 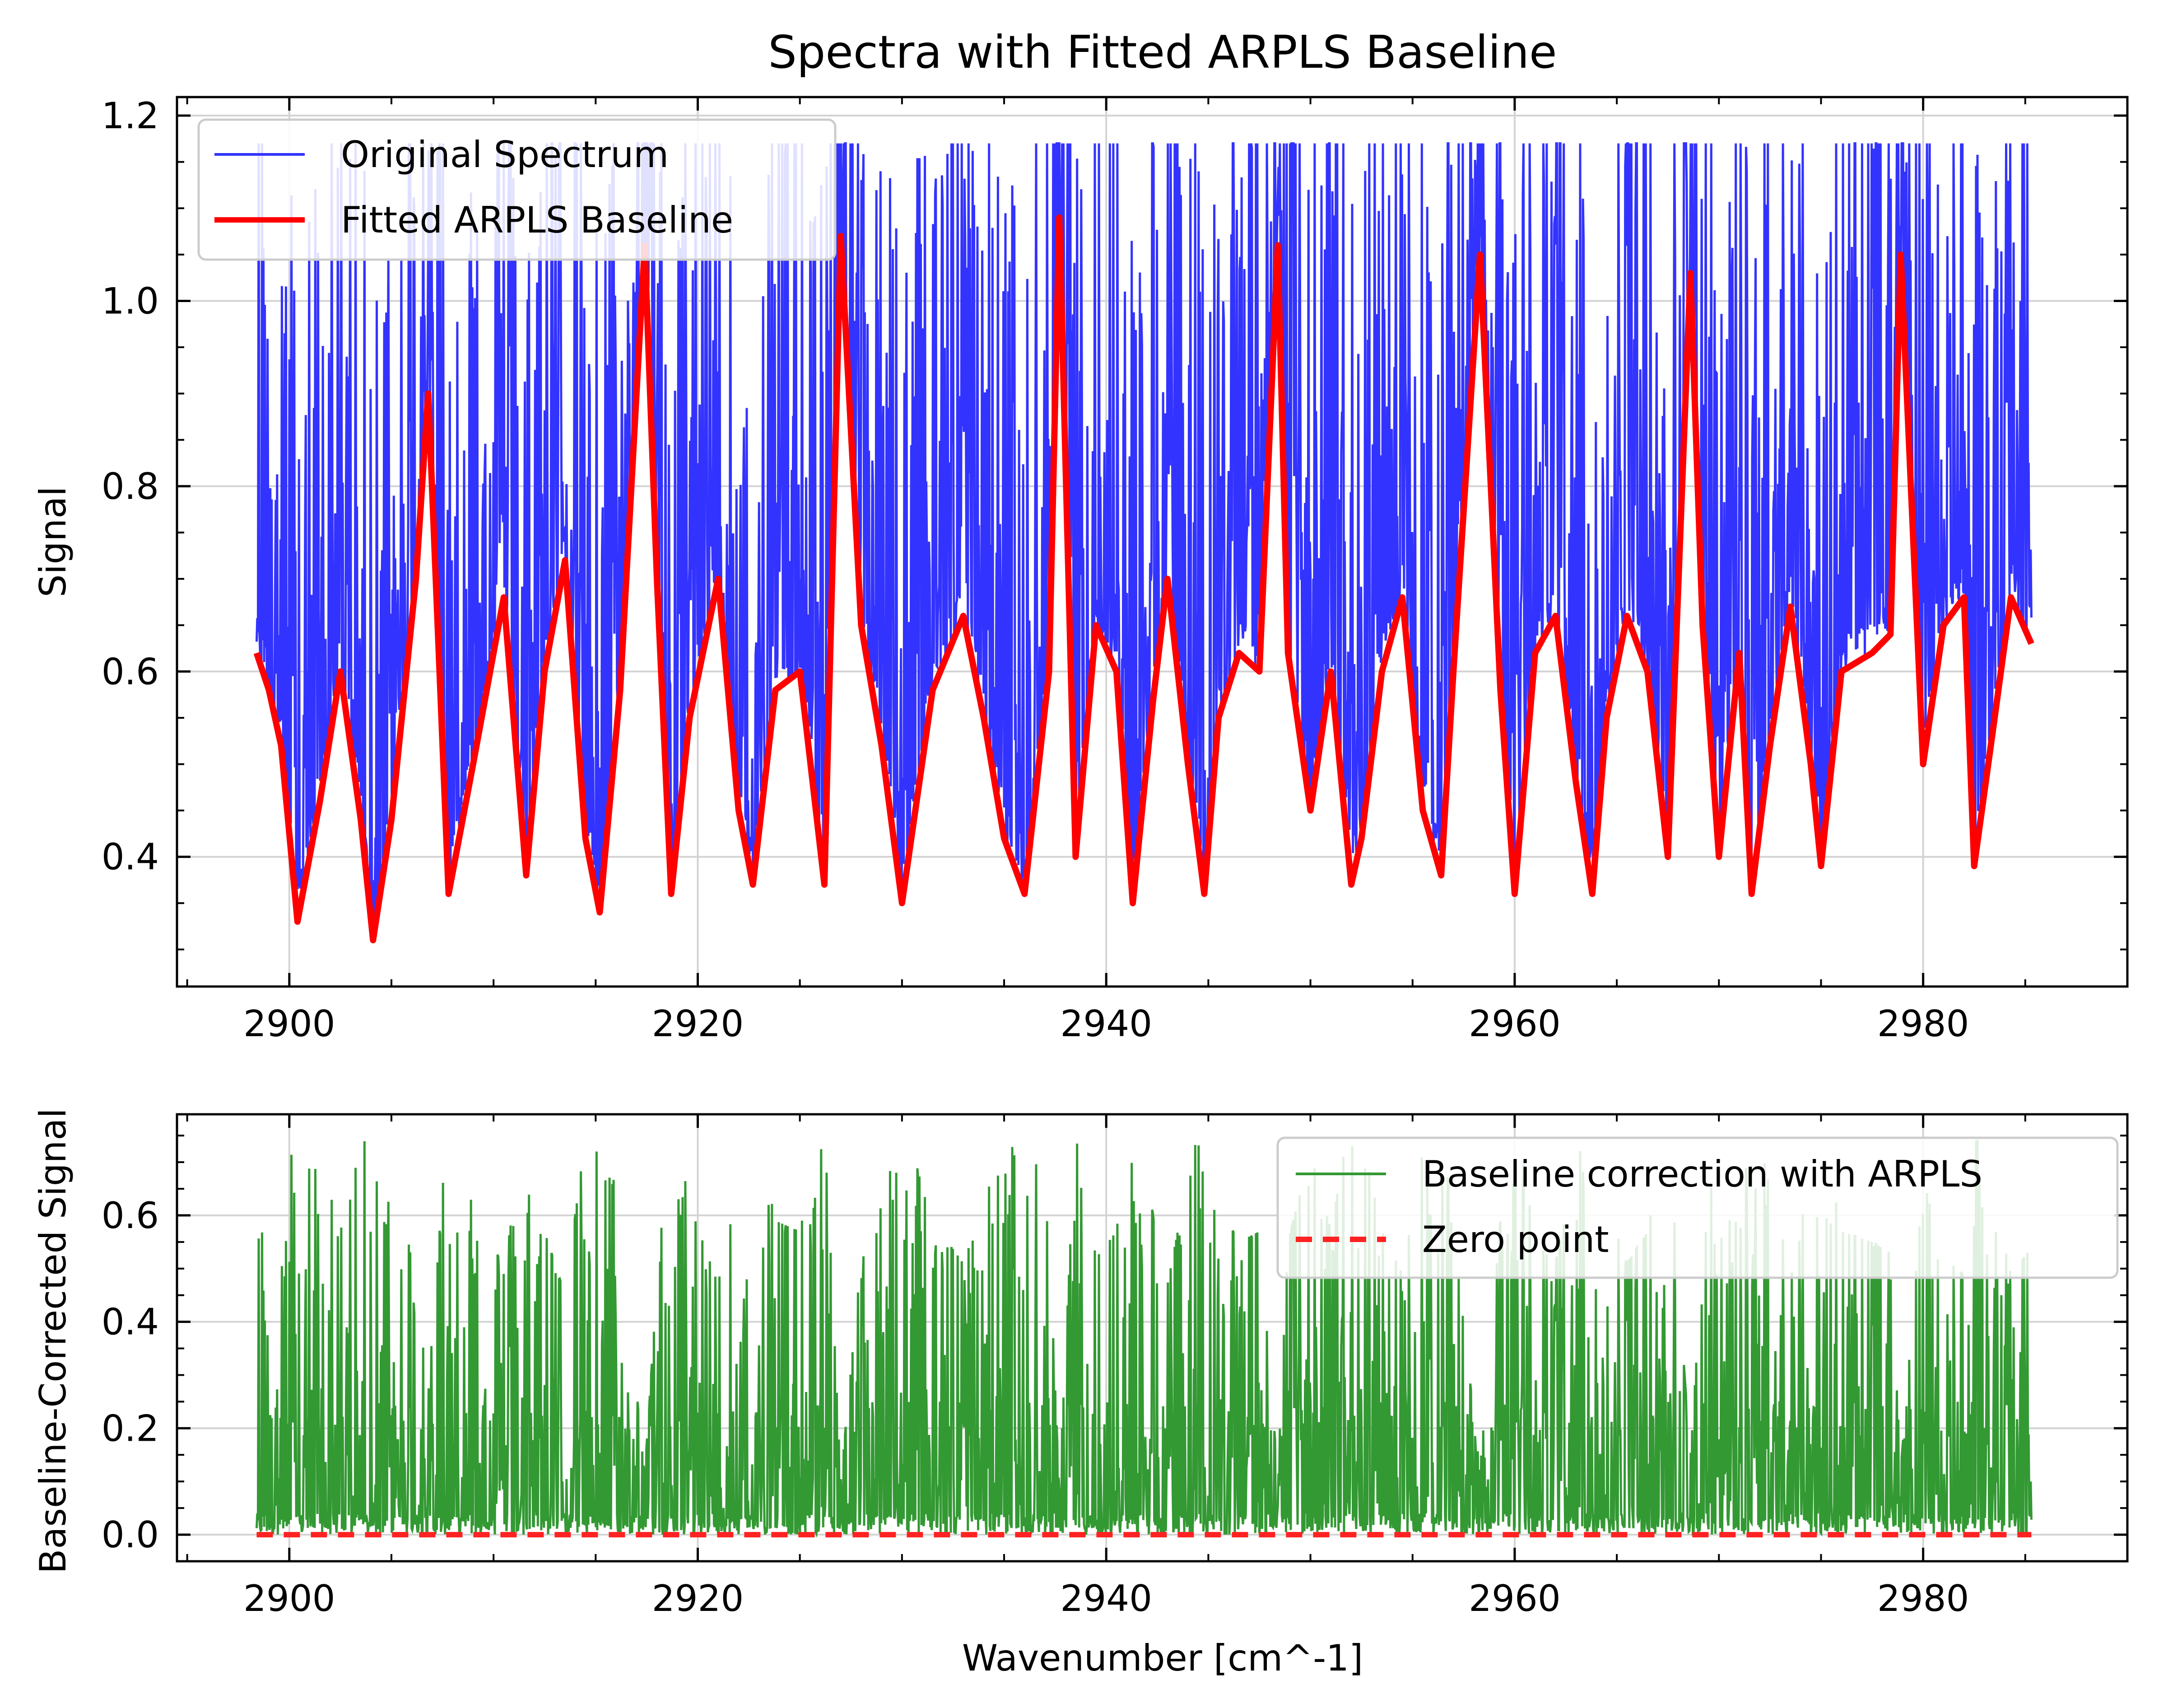 I want to click on top-y-tick-label: 1.2, so click(x=130, y=116).